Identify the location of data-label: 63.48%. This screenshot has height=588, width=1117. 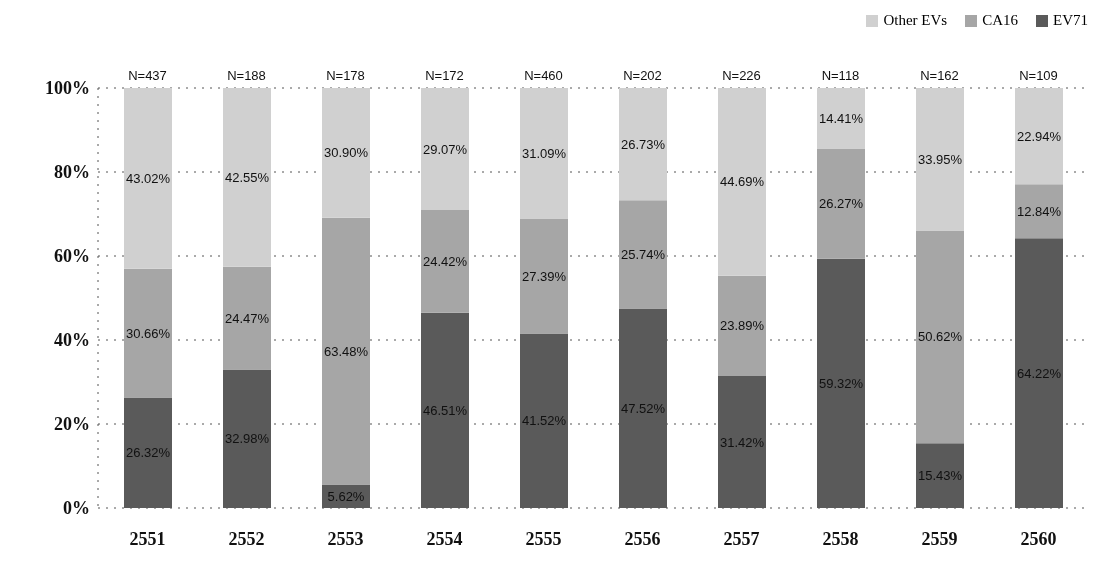
(346, 351).